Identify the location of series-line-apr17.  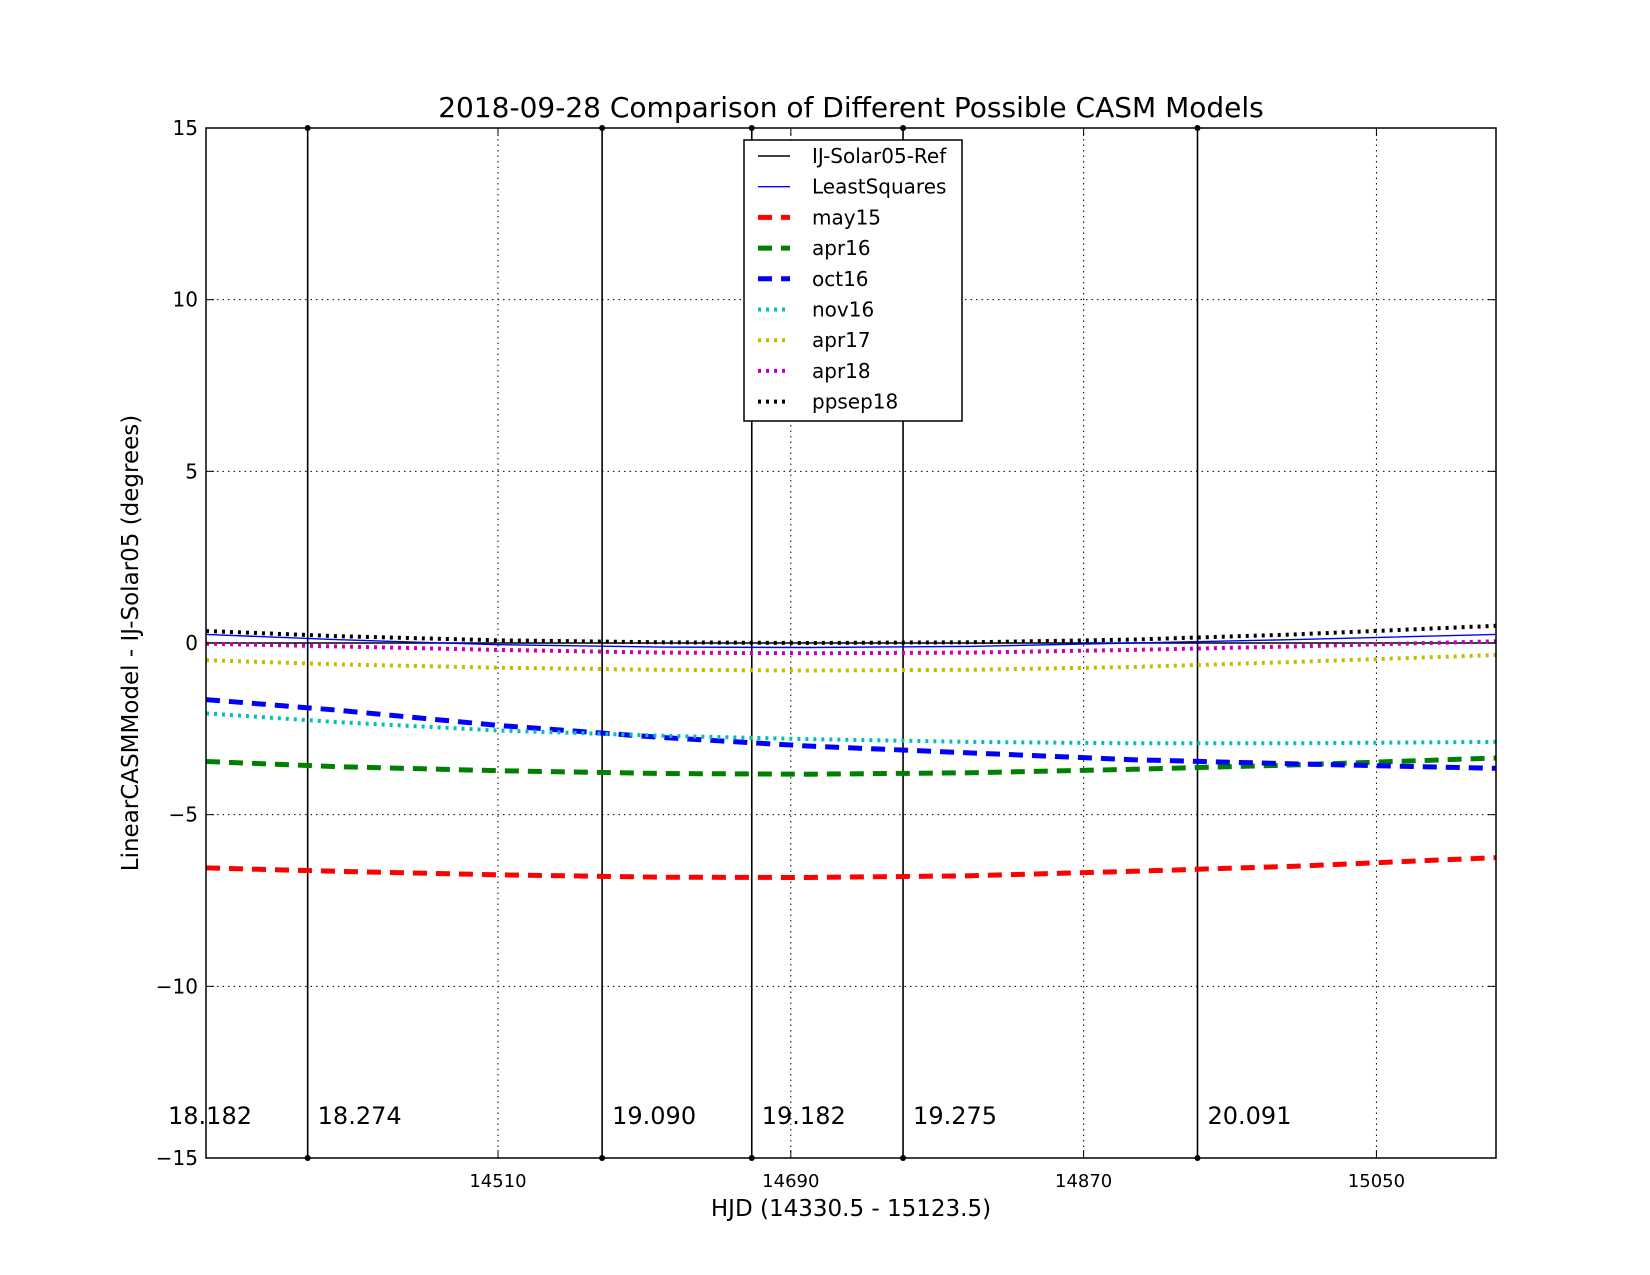
(851, 663).